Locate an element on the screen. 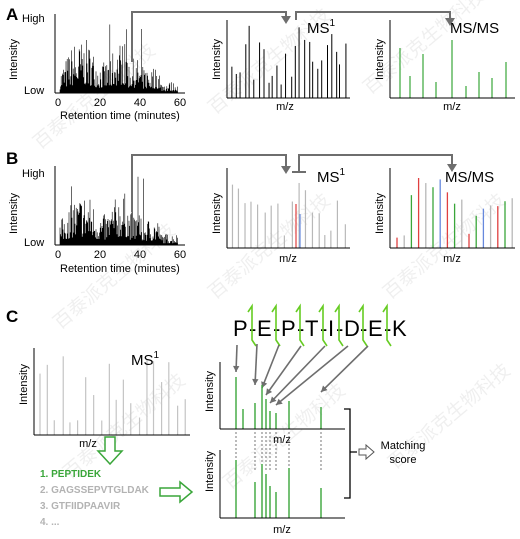  residue-8: K is located at coordinates (399, 328).